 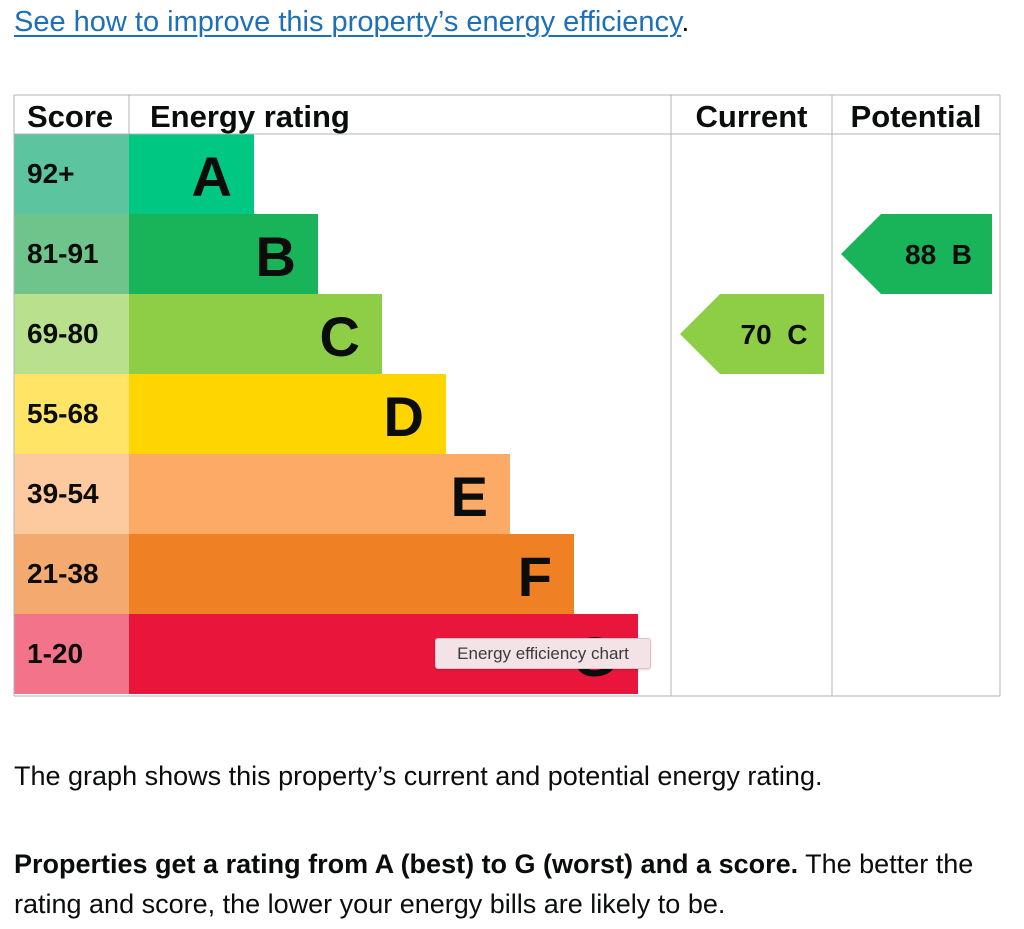 What do you see at coordinates (223, 254) in the screenshot?
I see `rating-bar-b` at bounding box center [223, 254].